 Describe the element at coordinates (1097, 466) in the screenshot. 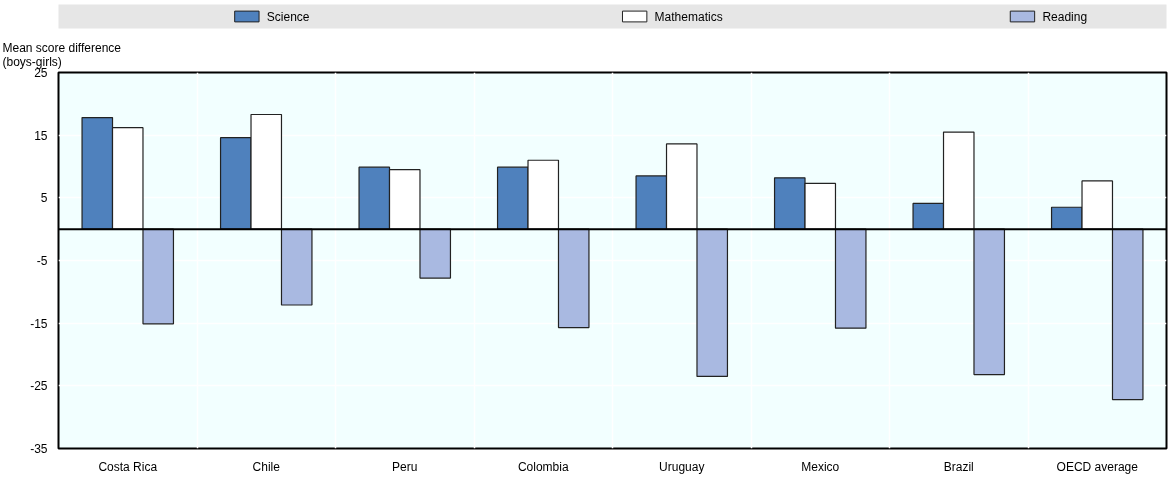

I see `x-tick-label: OECD average` at that location.